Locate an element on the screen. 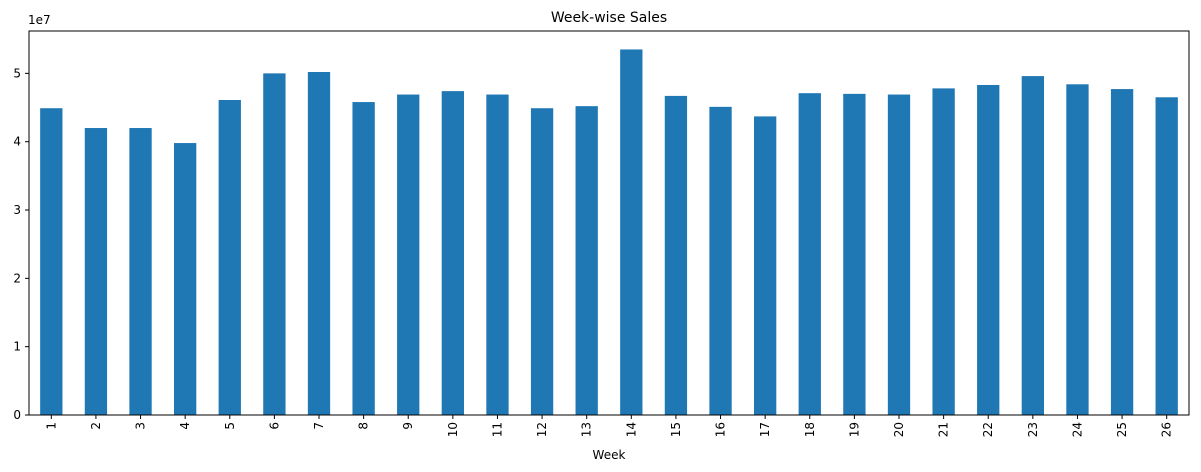 The image size is (1201, 472). x-tick-label: 22 is located at coordinates (988, 429).